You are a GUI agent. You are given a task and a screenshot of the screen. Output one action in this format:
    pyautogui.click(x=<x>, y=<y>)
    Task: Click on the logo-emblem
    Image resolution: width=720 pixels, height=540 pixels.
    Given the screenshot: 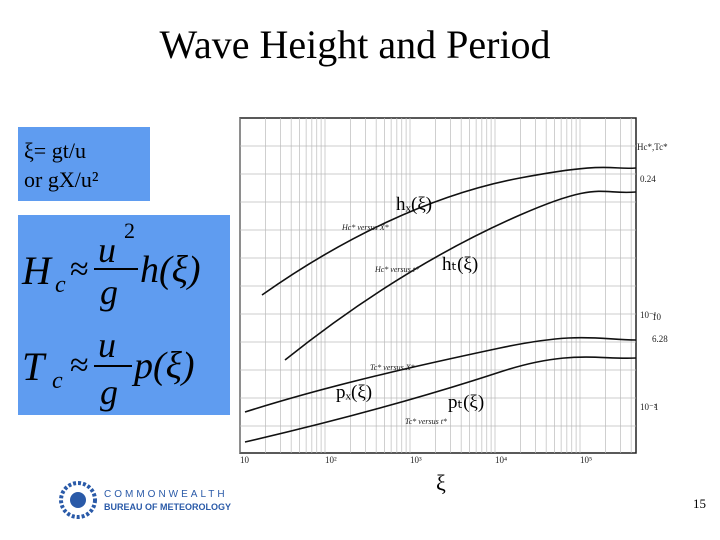 What is the action you would take?
    pyautogui.click(x=78, y=500)
    